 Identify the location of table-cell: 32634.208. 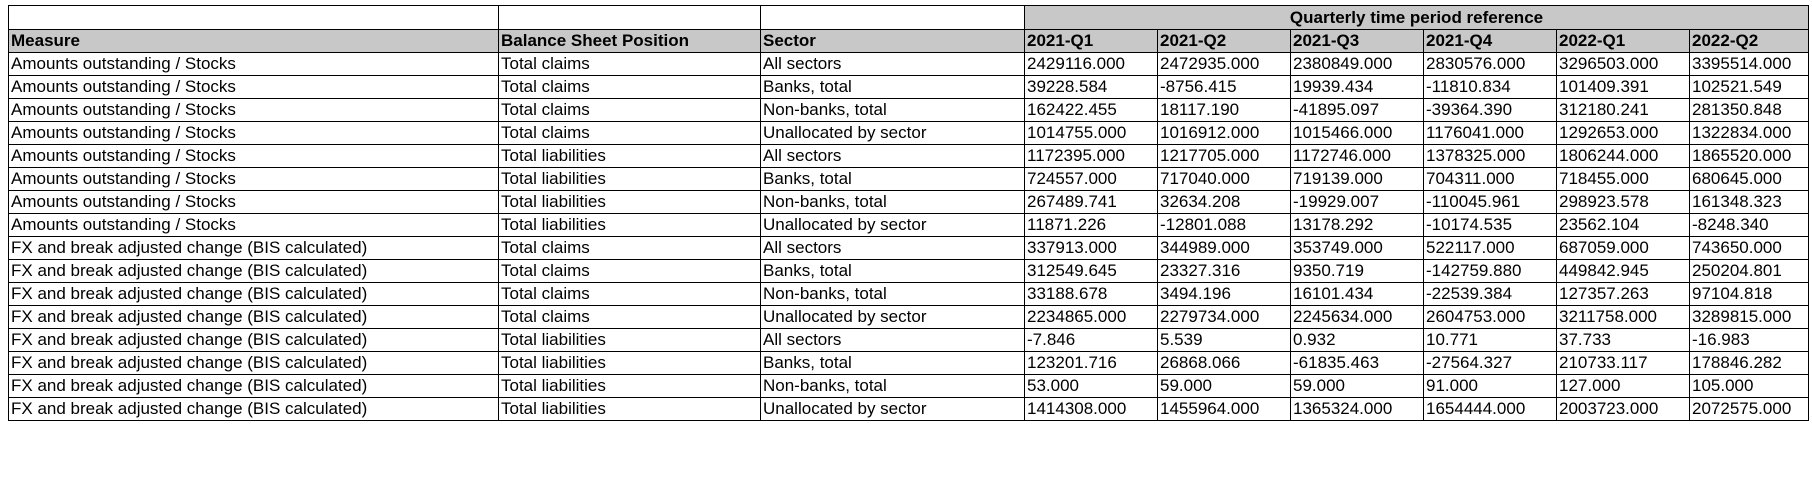
(1224, 202).